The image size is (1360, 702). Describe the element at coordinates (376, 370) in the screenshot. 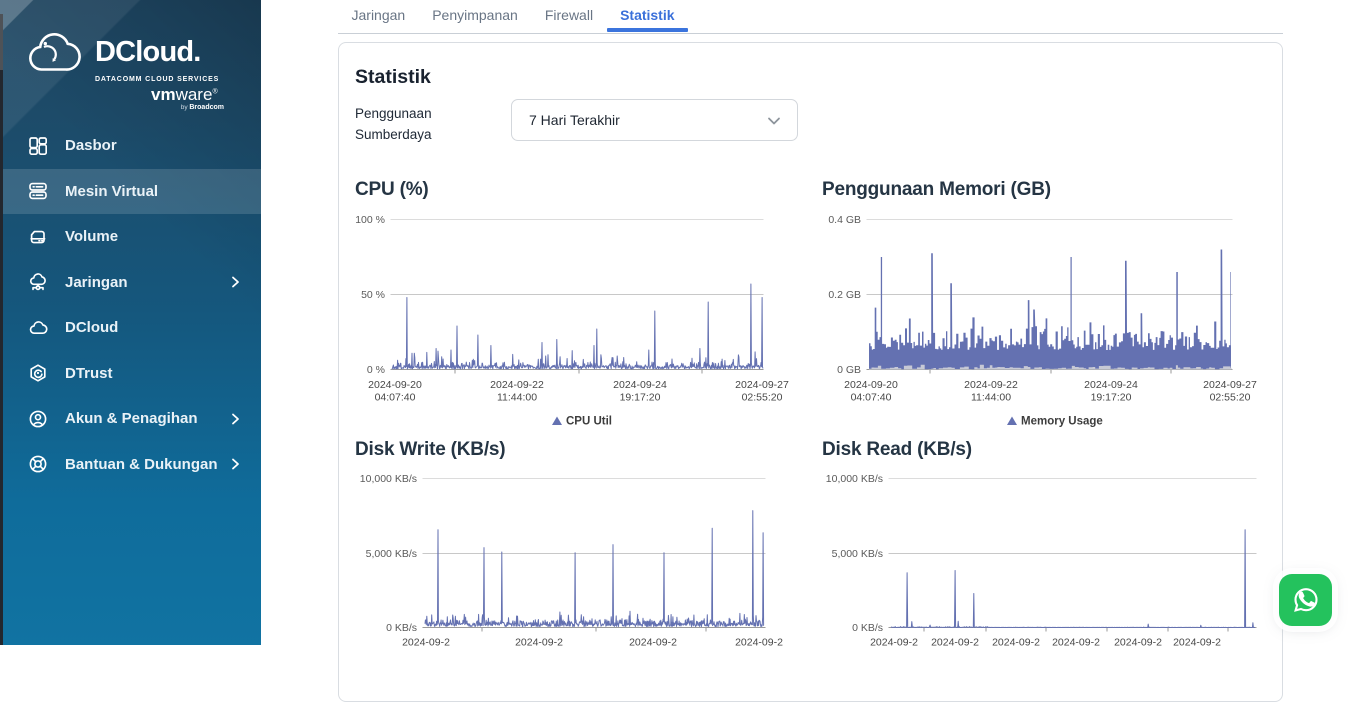

I see `svg-text: 0 %` at that location.